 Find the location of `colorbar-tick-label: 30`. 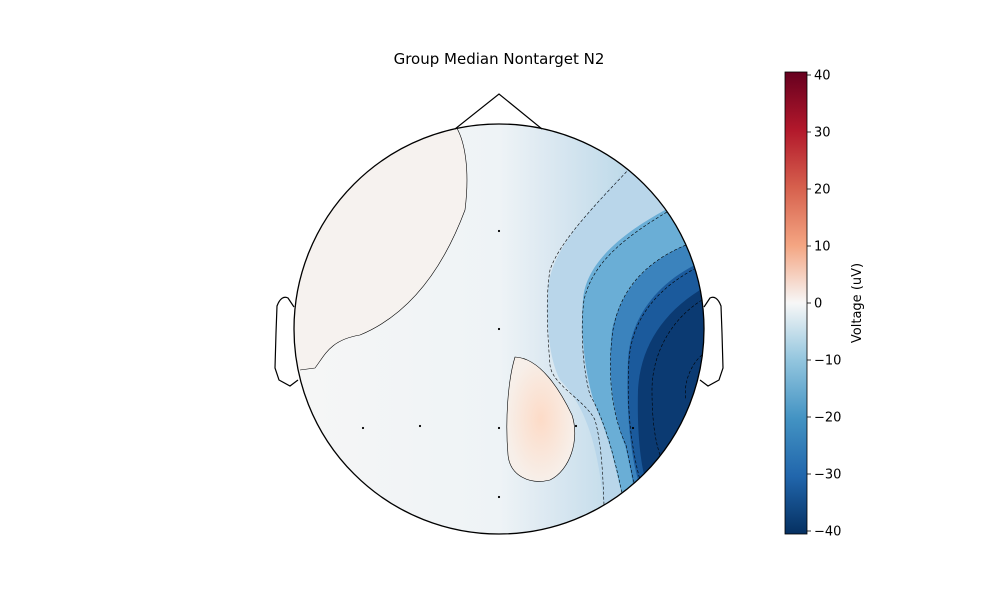

colorbar-tick-label: 30 is located at coordinates (822, 133).